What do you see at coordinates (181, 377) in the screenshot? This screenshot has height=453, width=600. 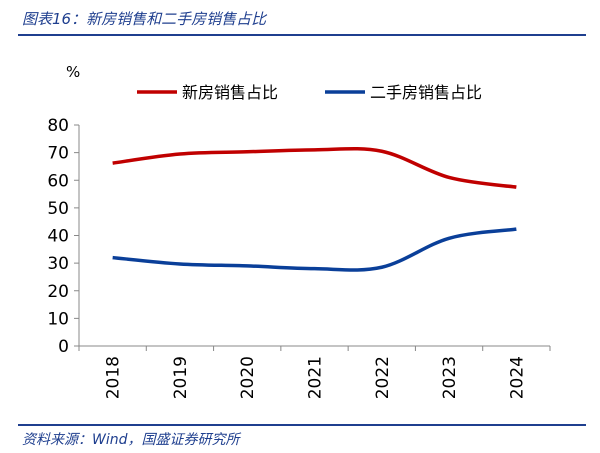 I see `x-tick-label: 2019` at bounding box center [181, 377].